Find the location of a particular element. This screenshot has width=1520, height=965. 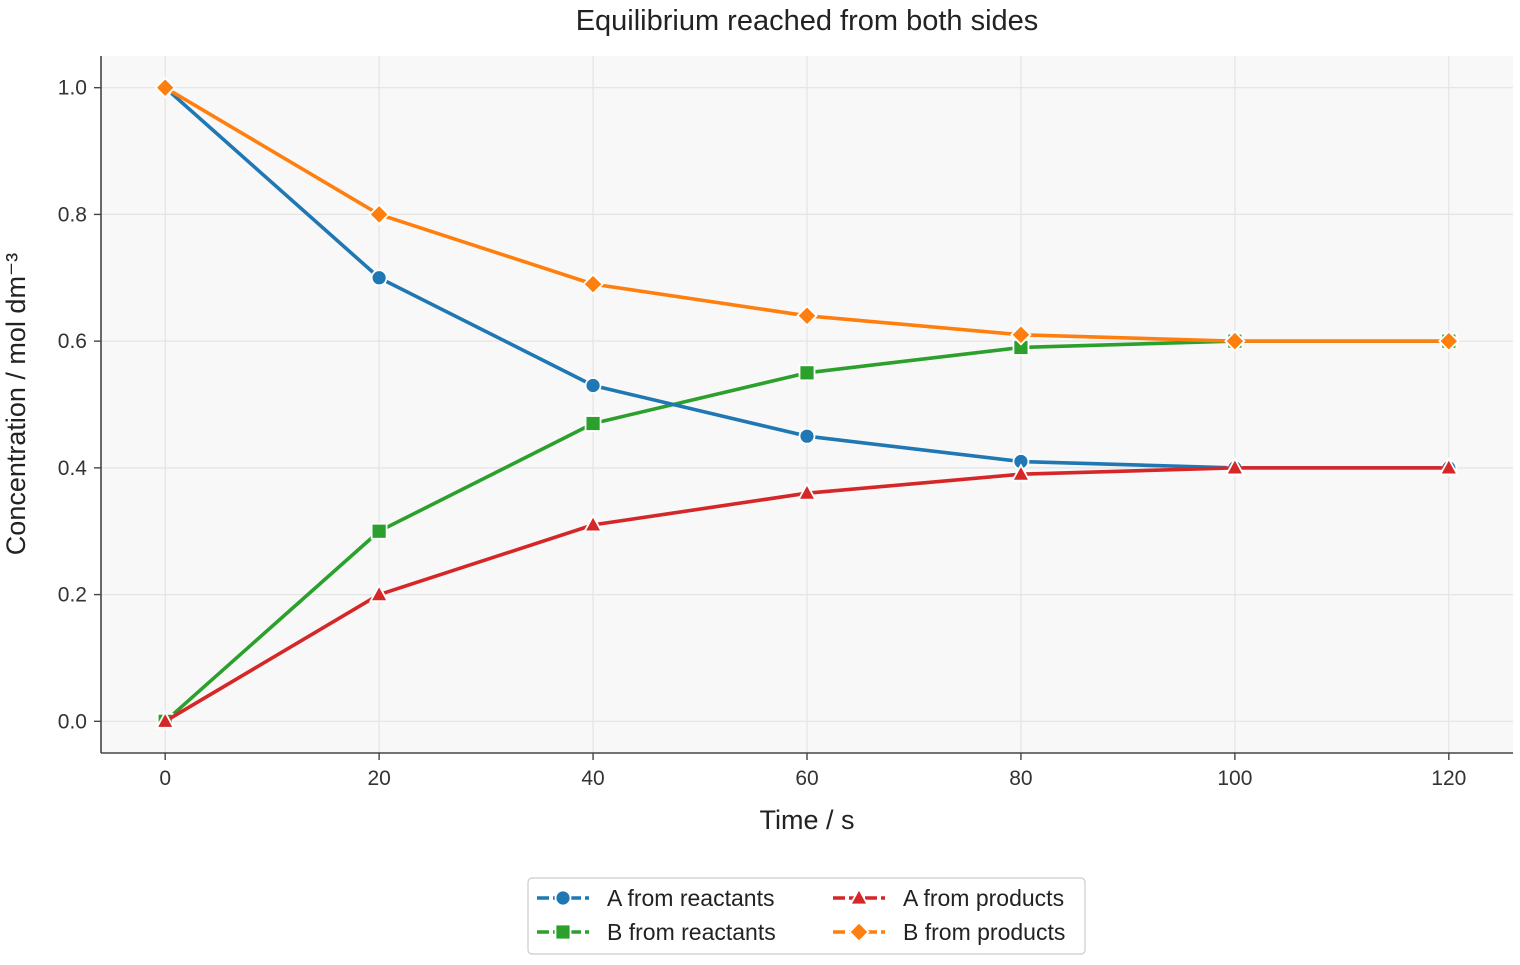

y-tick-label: 0.4 is located at coordinates (73, 468).